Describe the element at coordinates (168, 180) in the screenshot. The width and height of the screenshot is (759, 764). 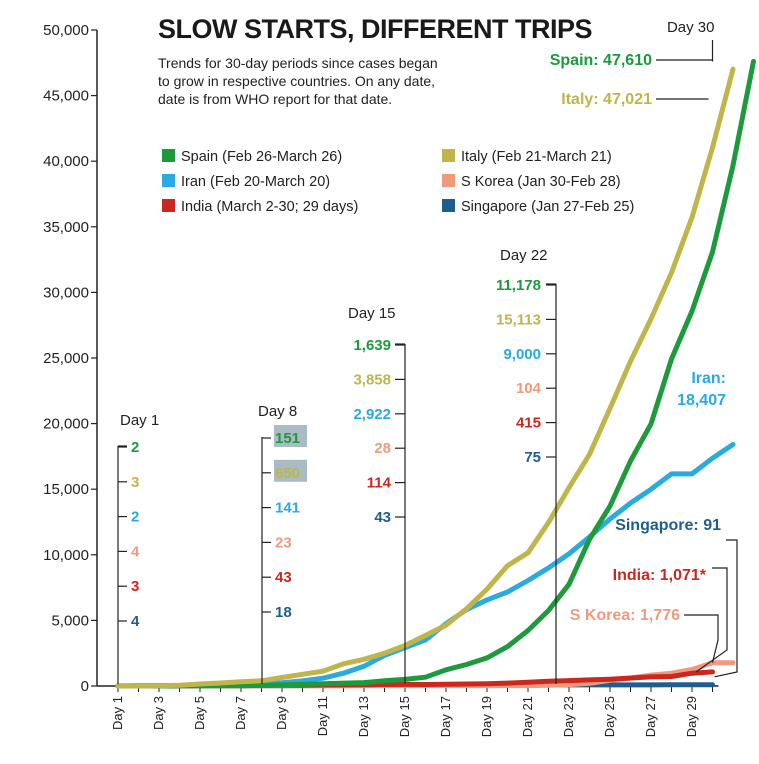
I see `legend-swatch-iran` at that location.